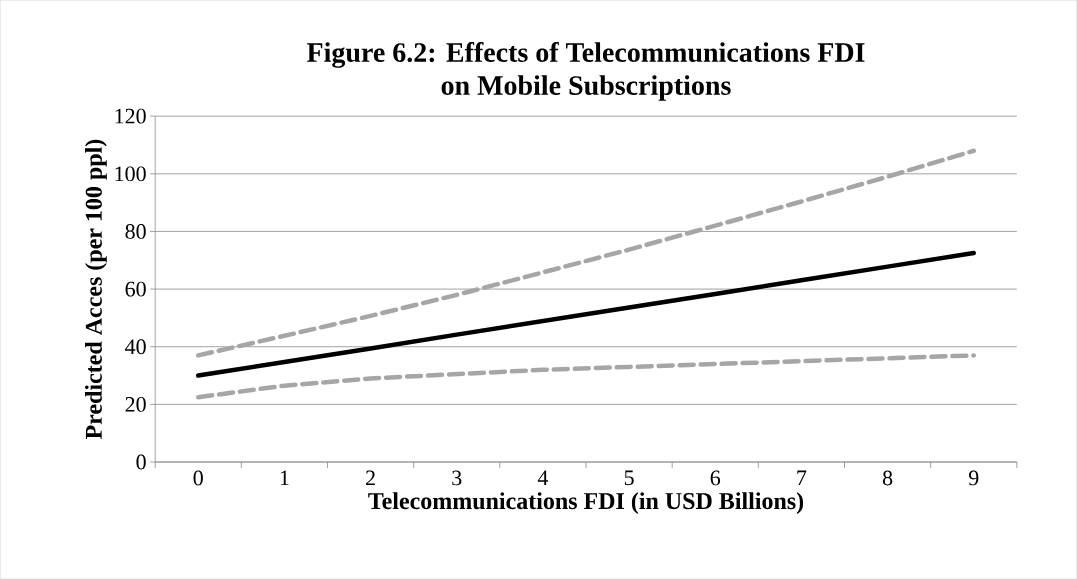  Describe the element at coordinates (586, 71) in the screenshot. I see `chart-title: Figure 6.2: Effects of Telecommunications FDI on Mobile Subscriptions` at that location.